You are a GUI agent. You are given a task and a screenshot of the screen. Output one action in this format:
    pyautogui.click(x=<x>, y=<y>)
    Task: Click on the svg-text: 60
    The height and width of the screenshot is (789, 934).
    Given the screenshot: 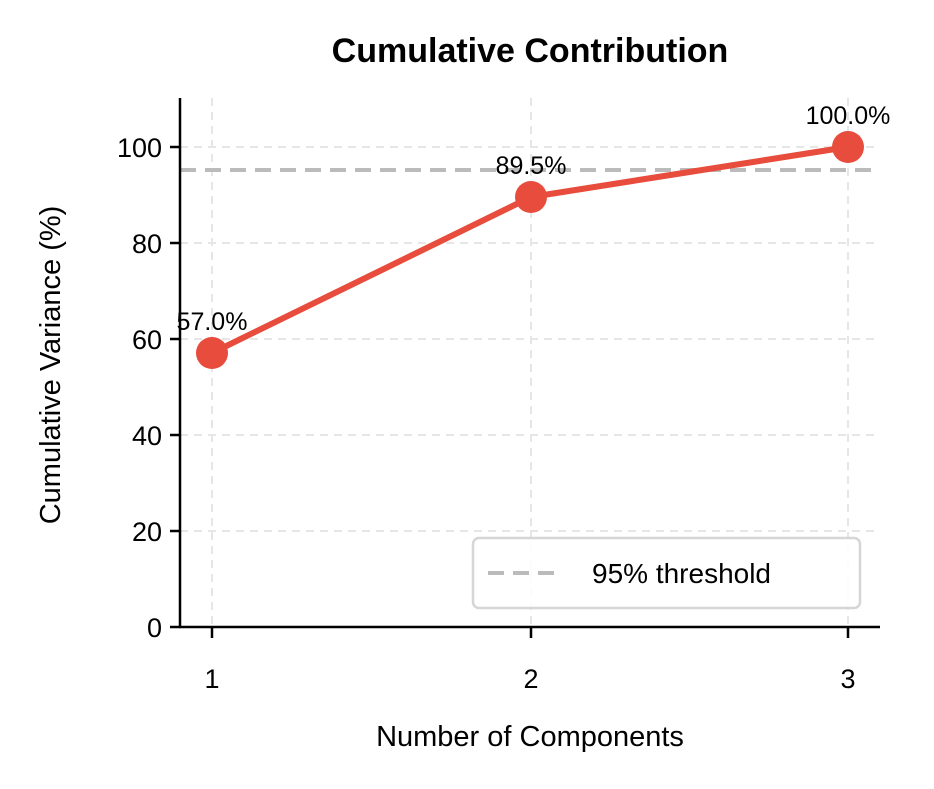 What is the action you would take?
    pyautogui.click(x=147, y=340)
    